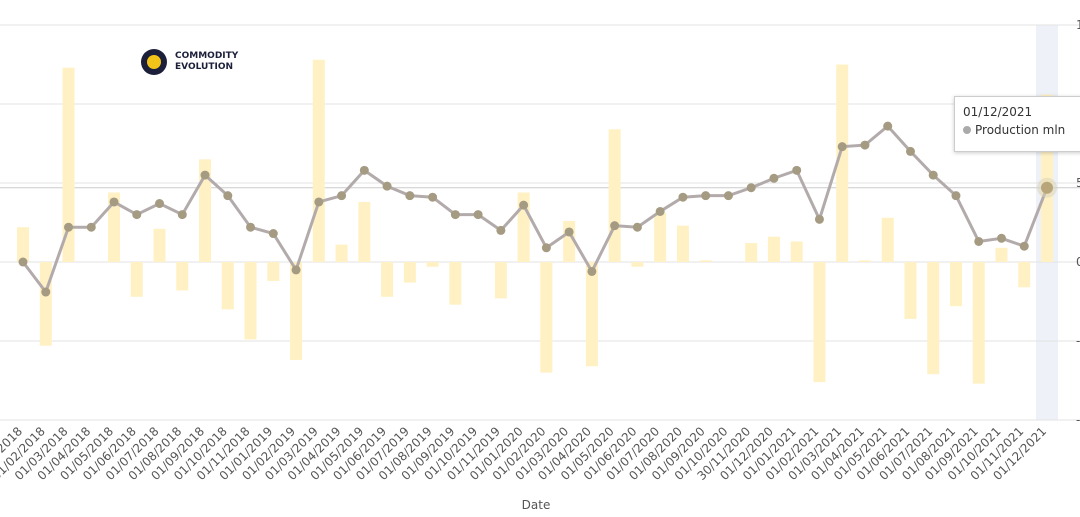 This screenshot has height=517, width=1080. I want to click on tooltip-entry: Production mln, so click(1014, 130).